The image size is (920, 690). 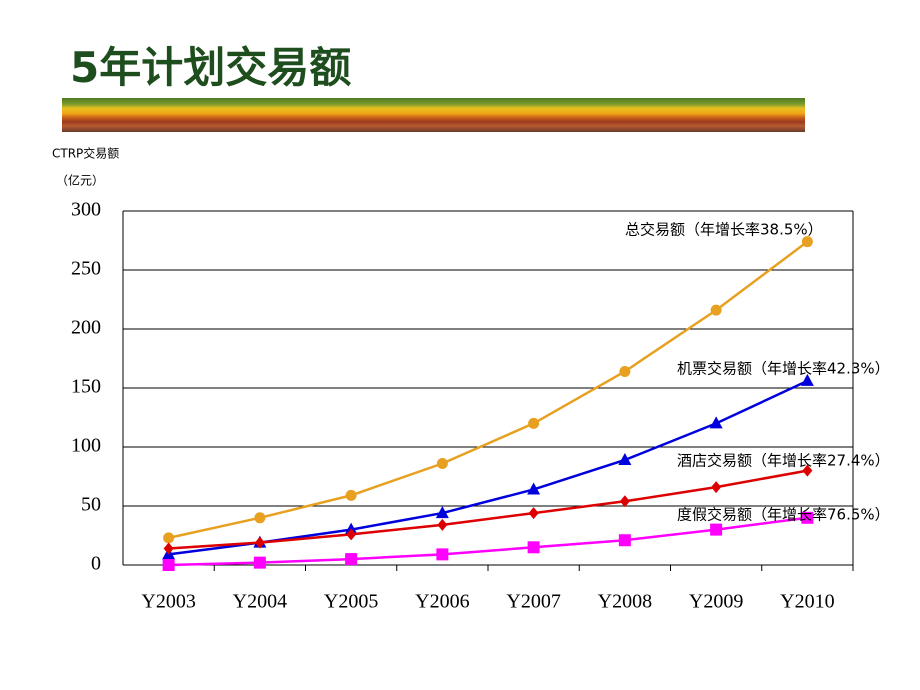 I want to click on series-label: 酒店交易额（年增长率27.4%）, so click(x=783, y=461).